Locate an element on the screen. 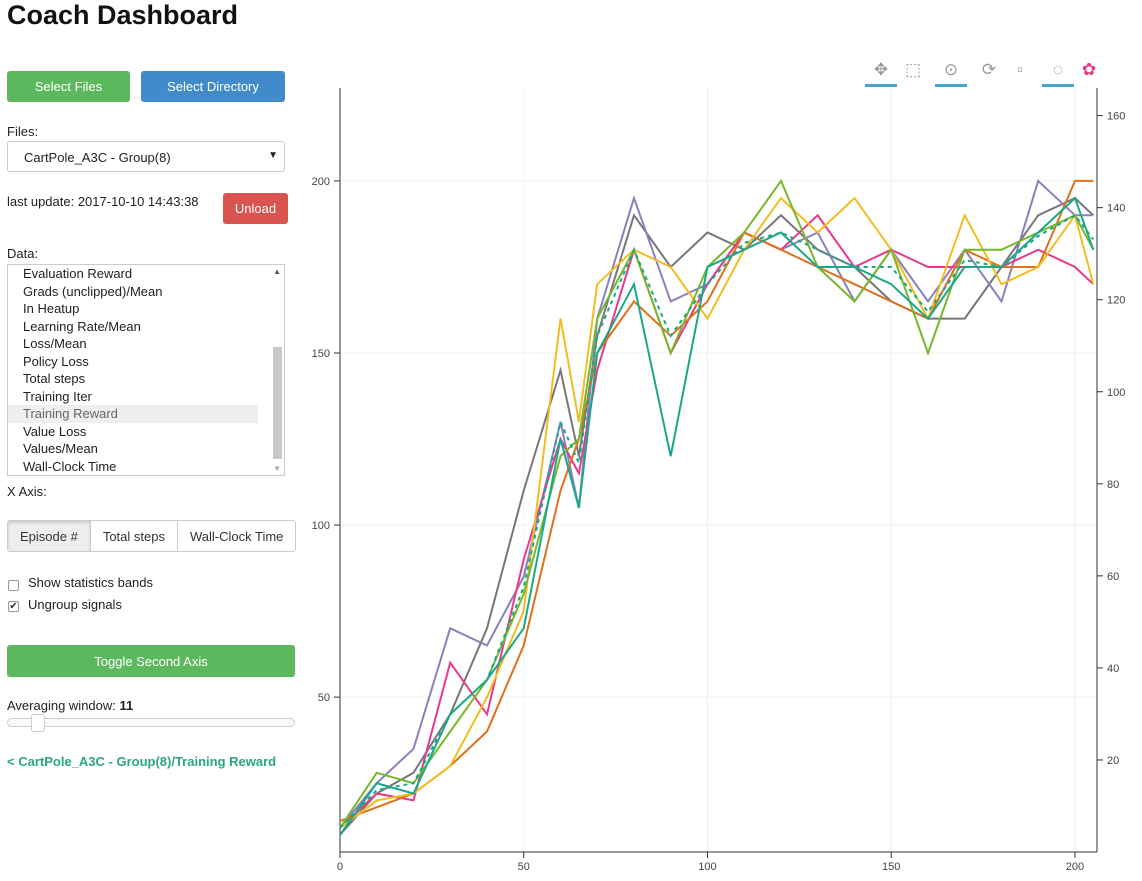 This screenshot has height=881, width=1142. y2-tick-label: 60 is located at coordinates (1113, 577).